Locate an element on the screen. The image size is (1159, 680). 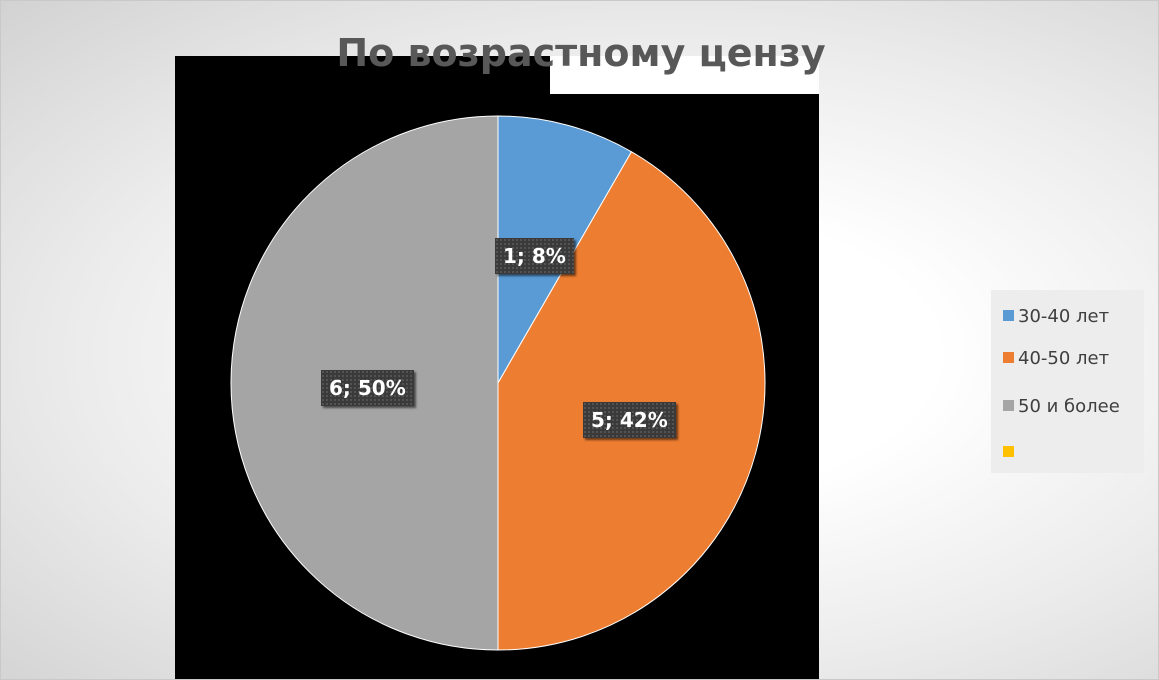
legend-item-3: 50 и более is located at coordinates (1061, 407).